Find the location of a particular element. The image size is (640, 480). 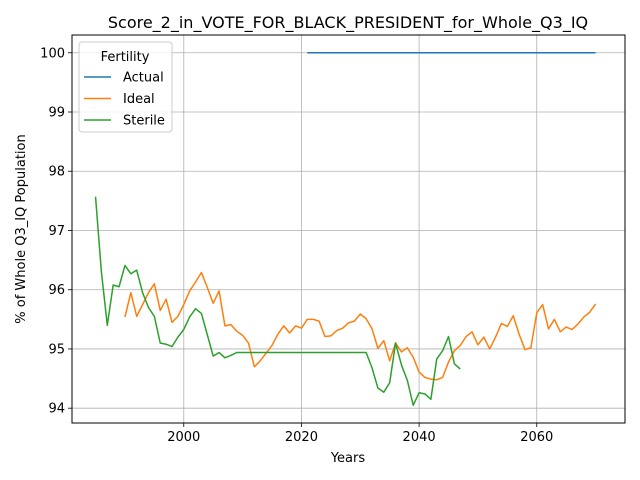

legend-label-sterile: Sterile is located at coordinates (144, 121).